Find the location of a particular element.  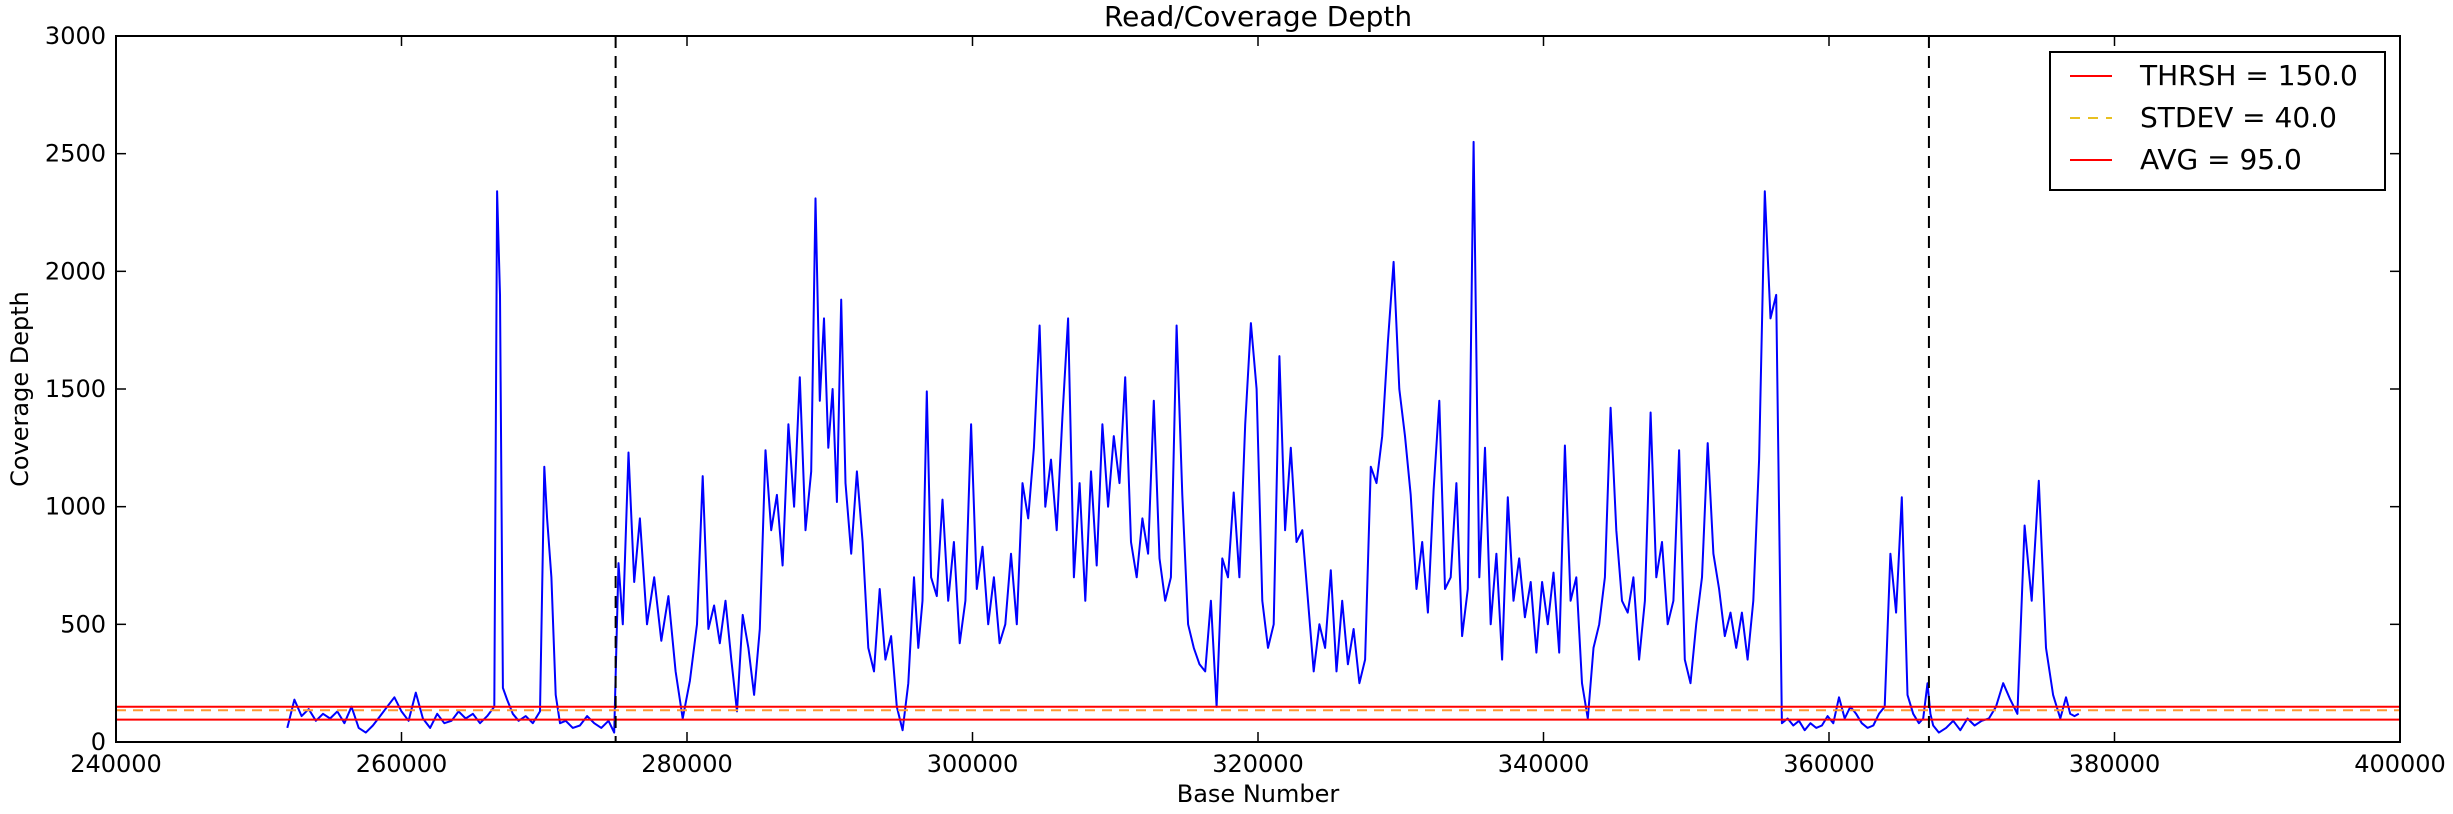

y-tick-label: 0 is located at coordinates (98, 742).